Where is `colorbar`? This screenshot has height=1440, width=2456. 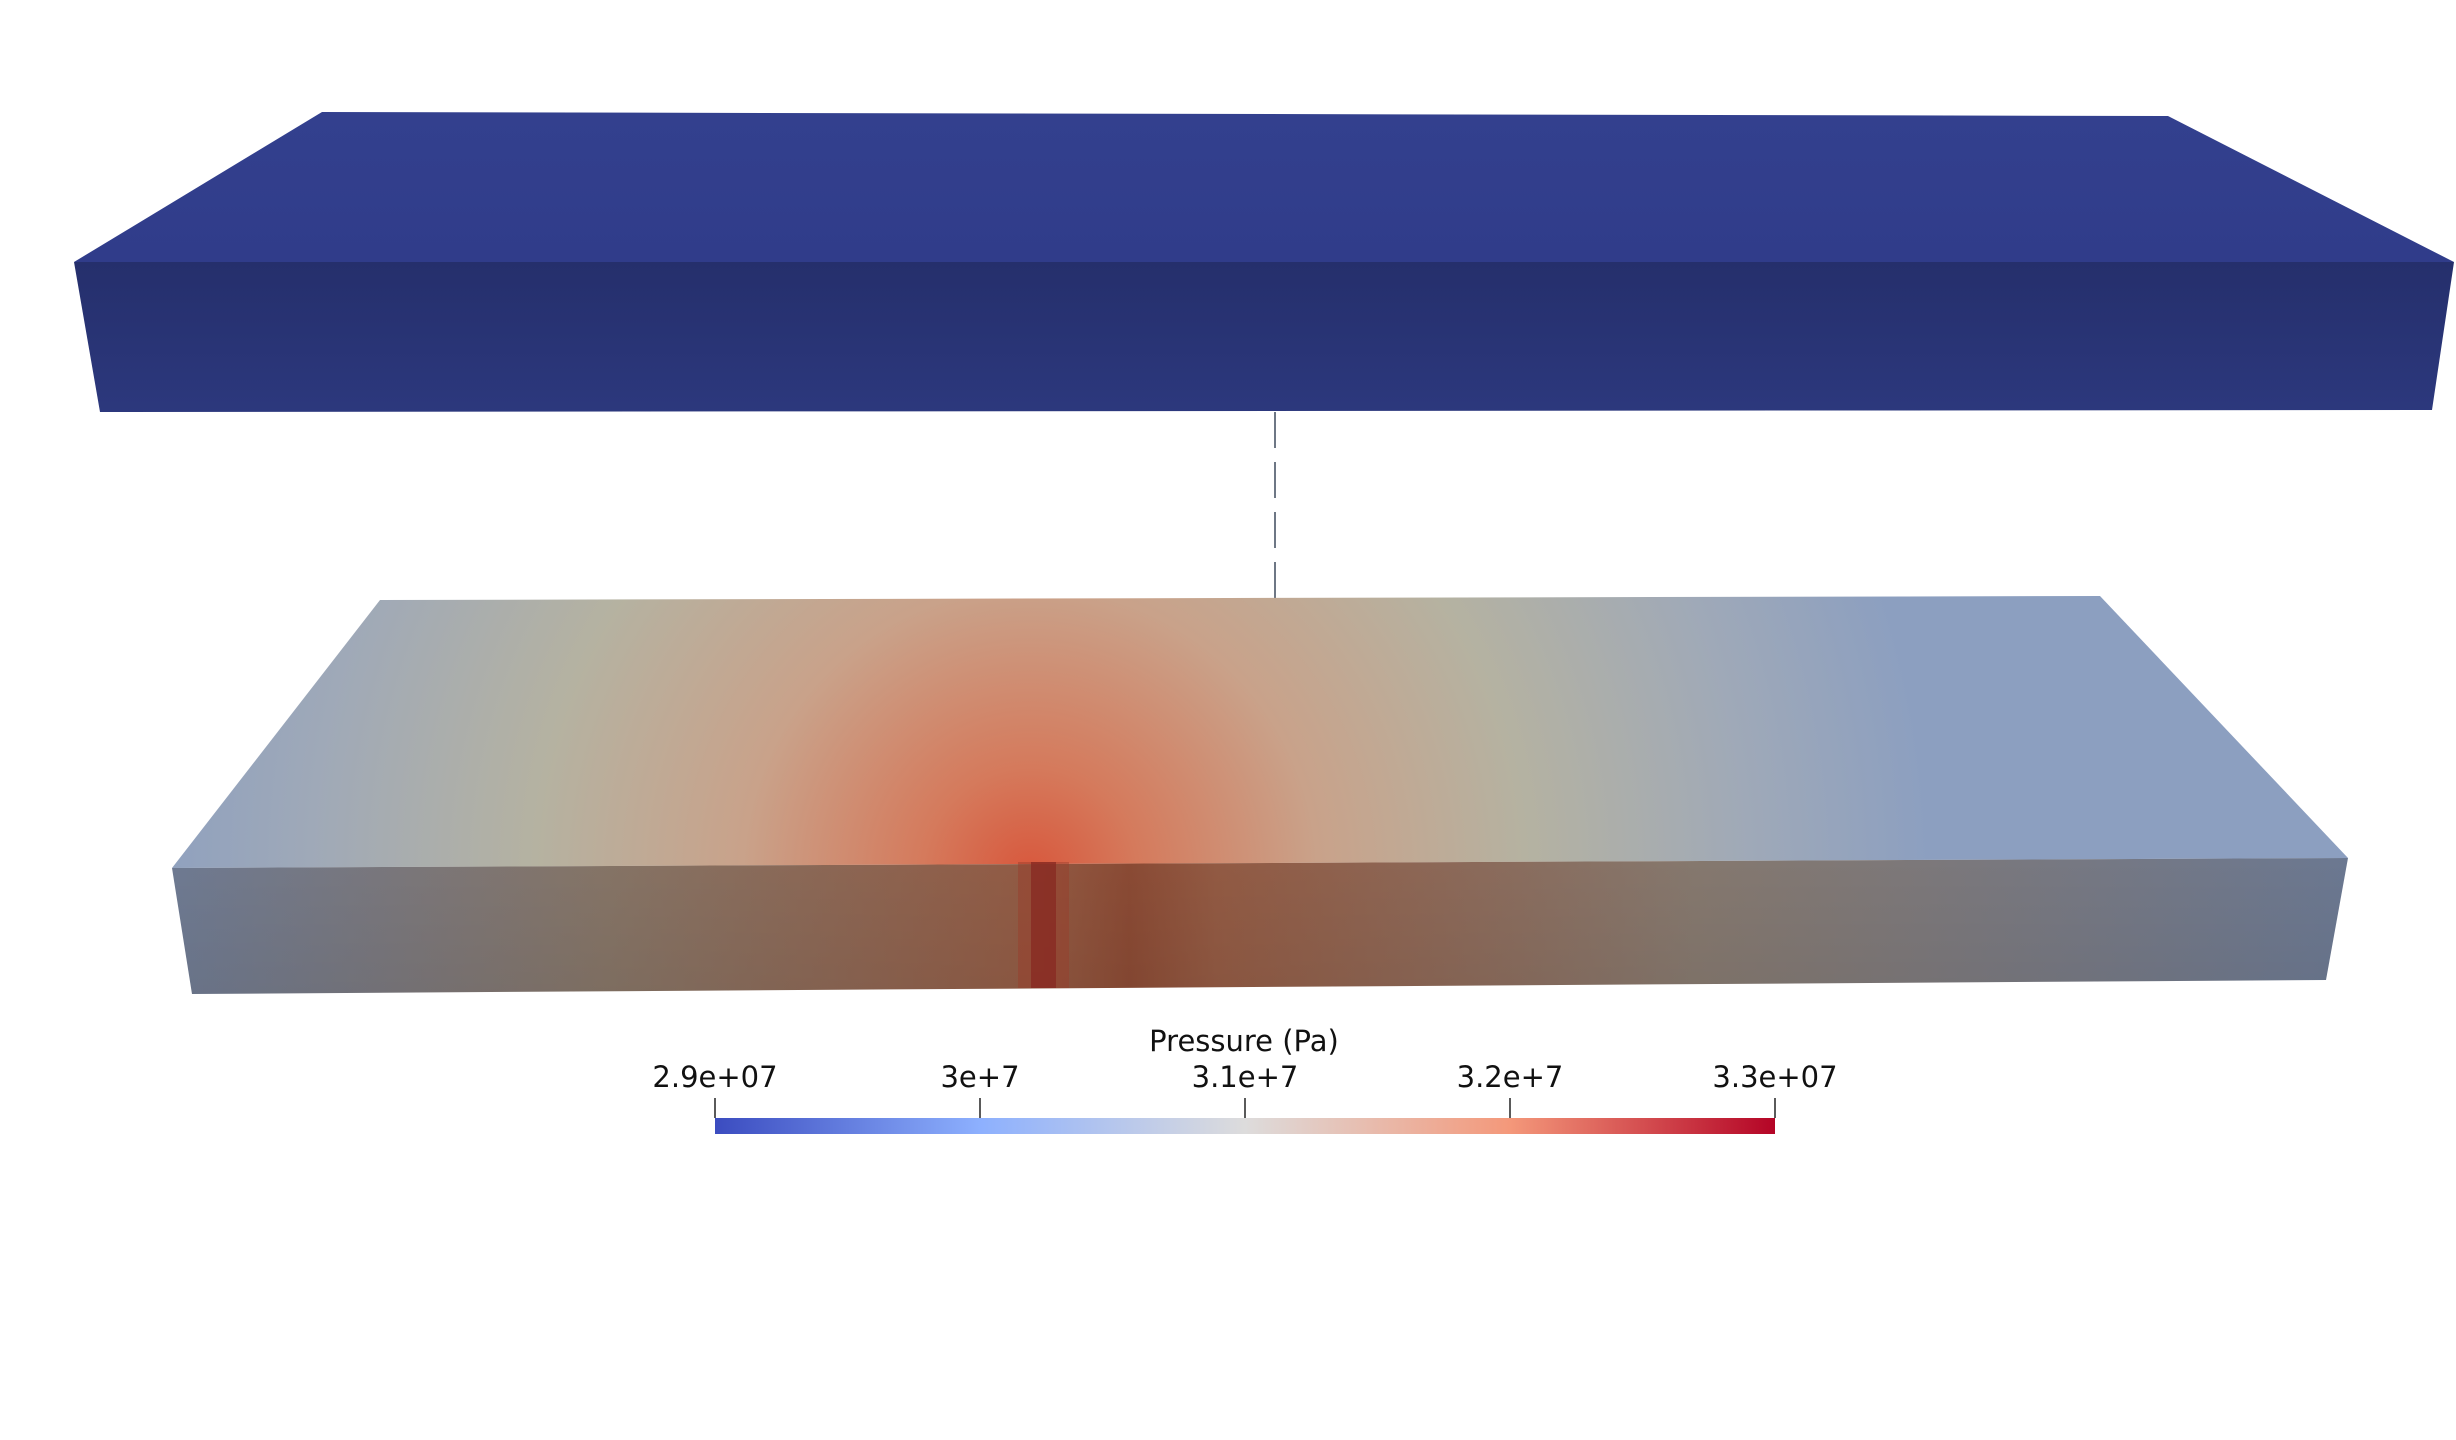 colorbar is located at coordinates (1245, 1116).